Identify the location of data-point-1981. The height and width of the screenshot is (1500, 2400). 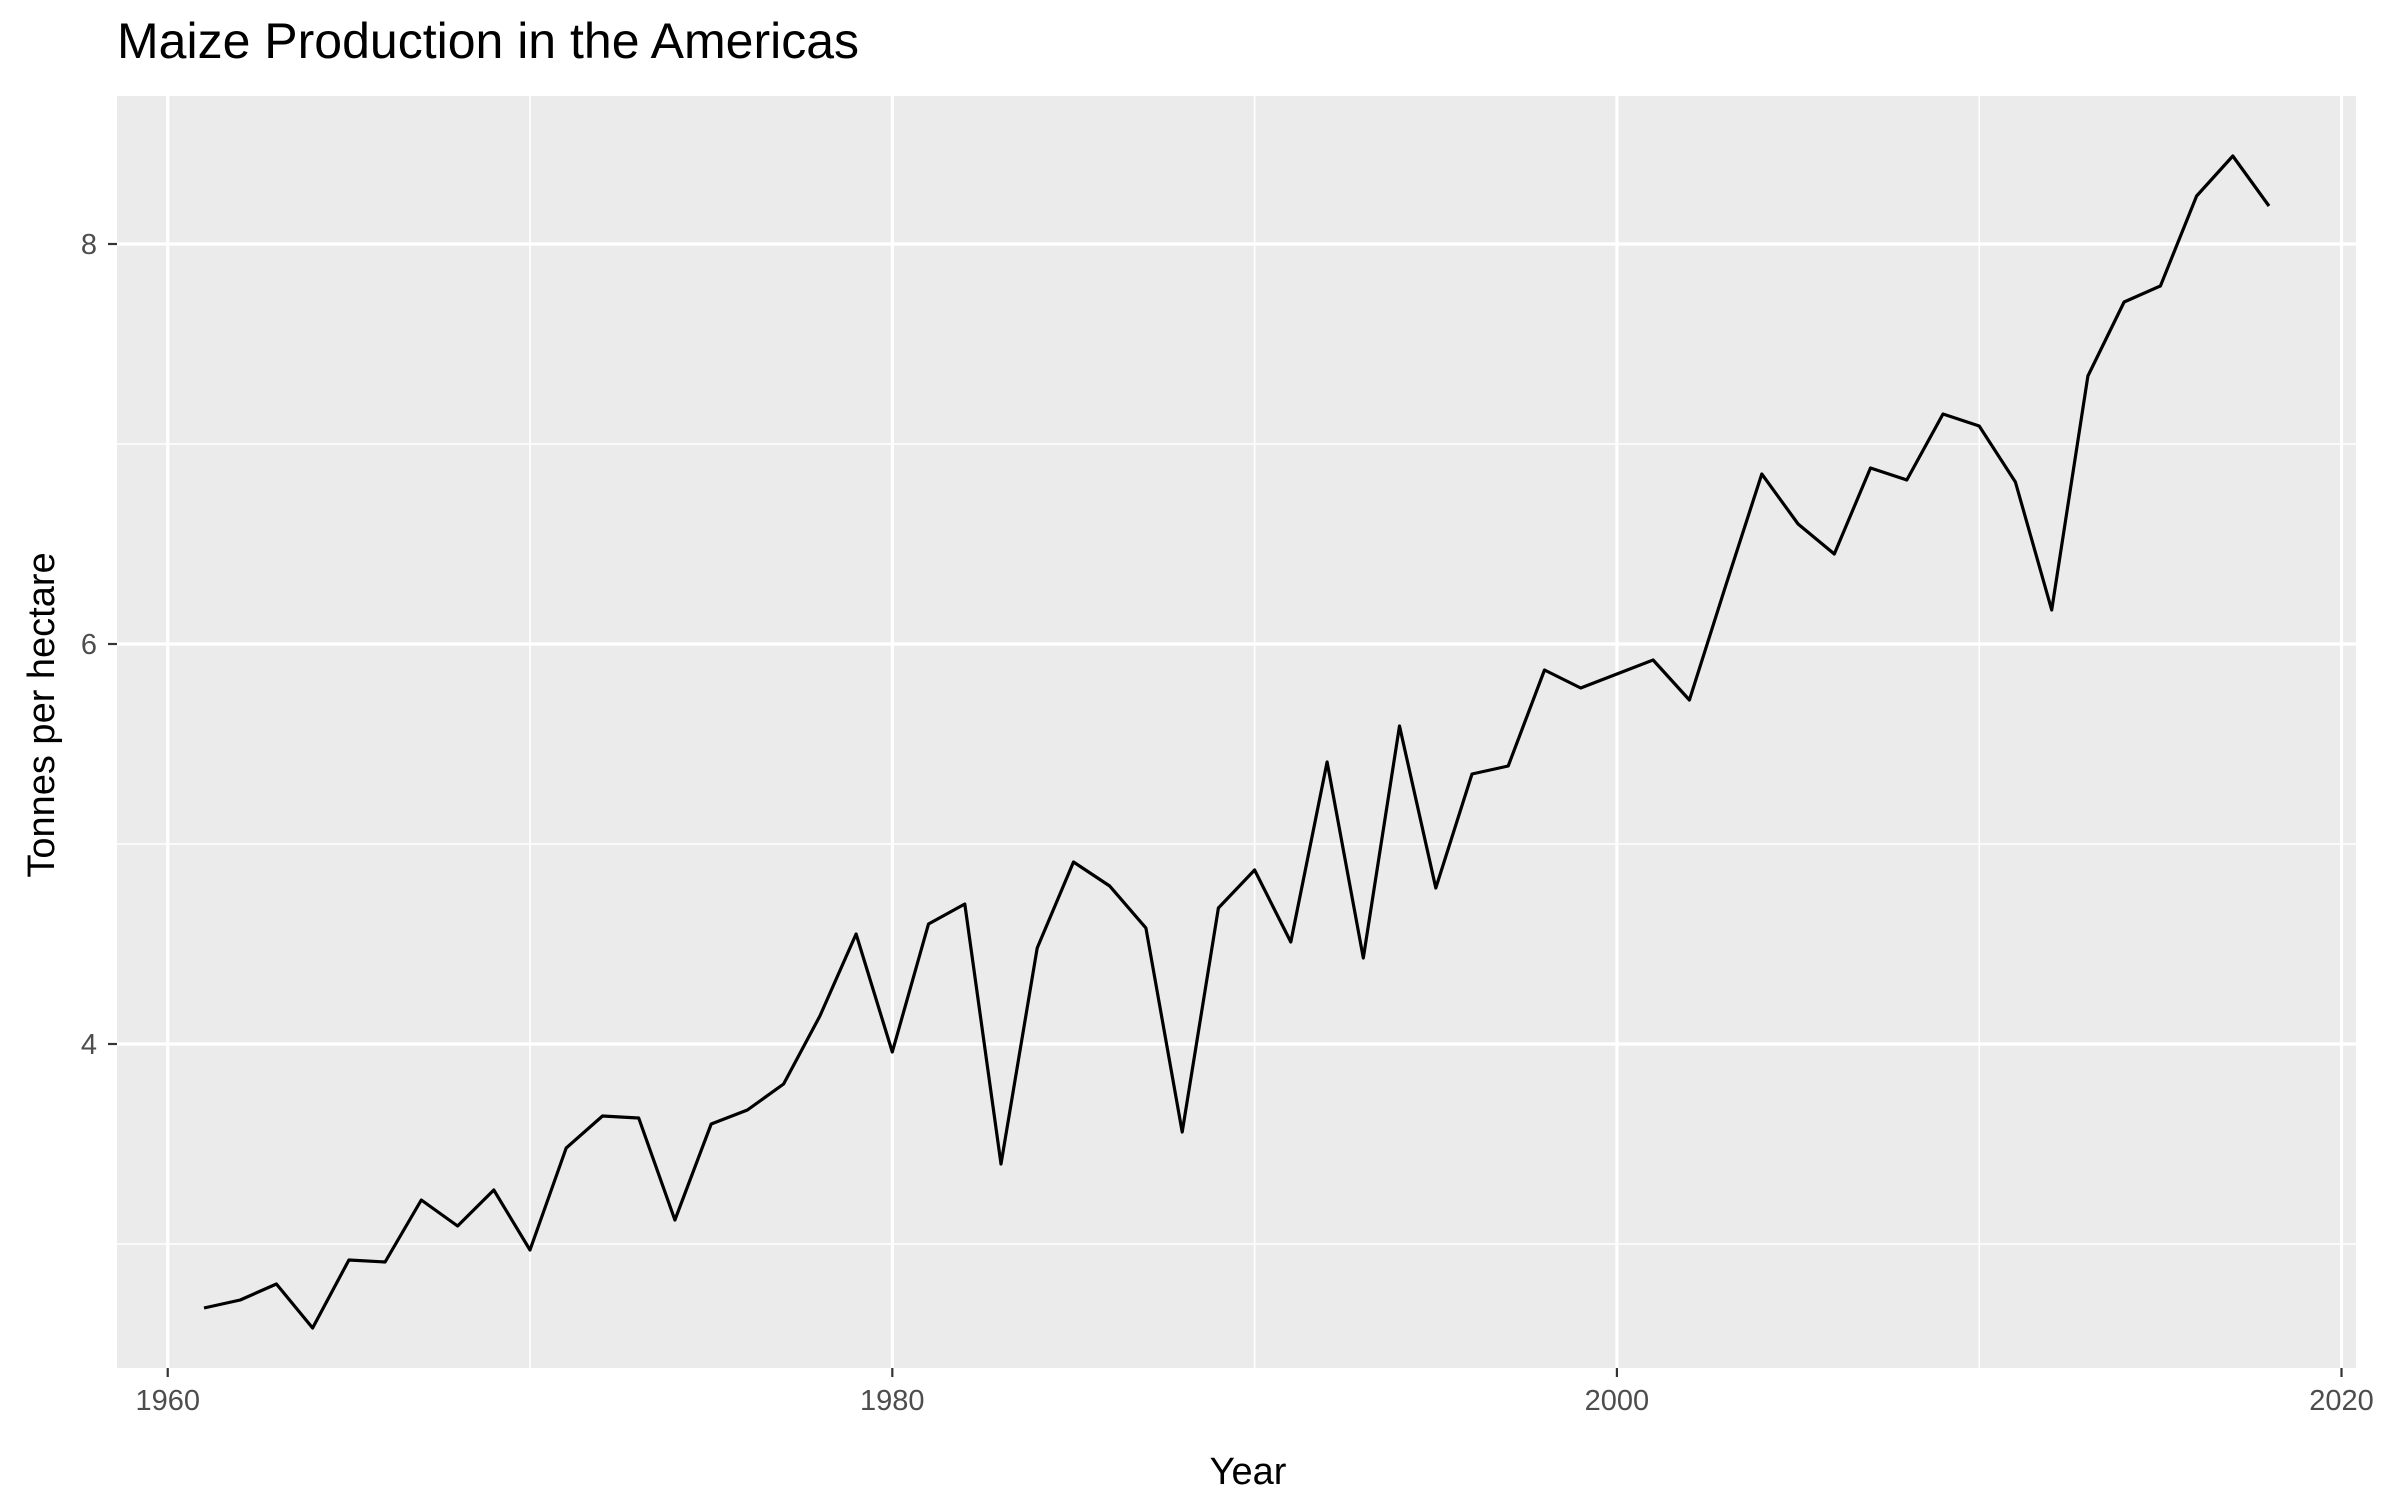
(929, 924).